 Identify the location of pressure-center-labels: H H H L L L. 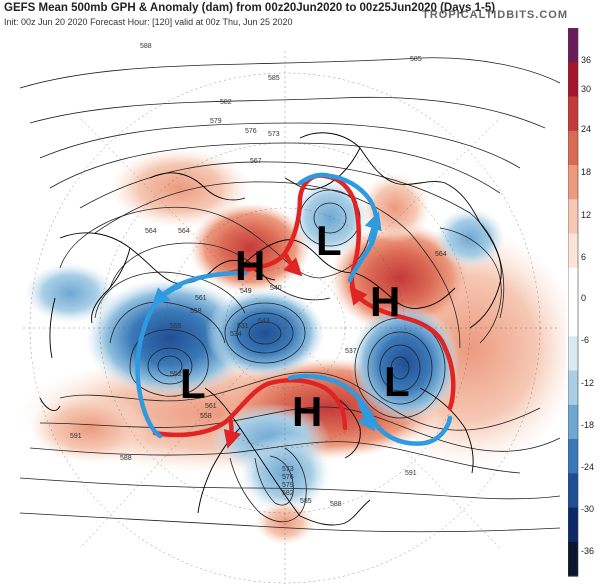
(295, 326).